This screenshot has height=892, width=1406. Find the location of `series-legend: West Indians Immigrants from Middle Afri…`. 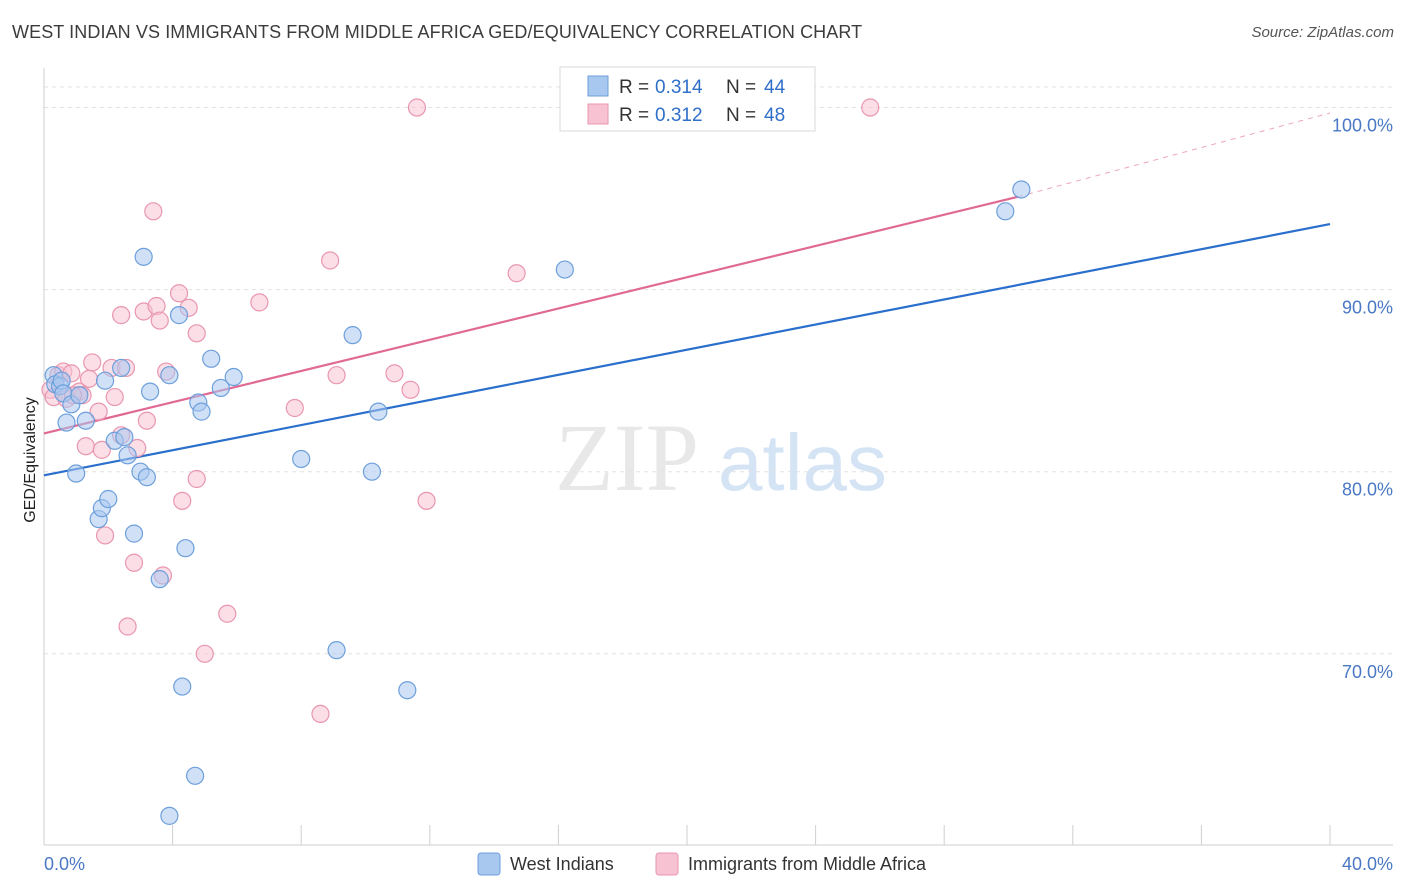

series-legend: West Indians Immigrants from Middle Afri… is located at coordinates (702, 864).